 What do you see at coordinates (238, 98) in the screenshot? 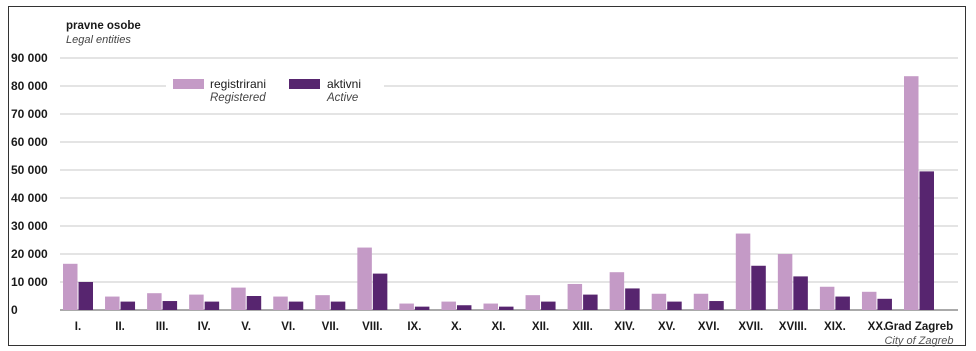
I see `legend-label-registered-en: Registered` at bounding box center [238, 98].